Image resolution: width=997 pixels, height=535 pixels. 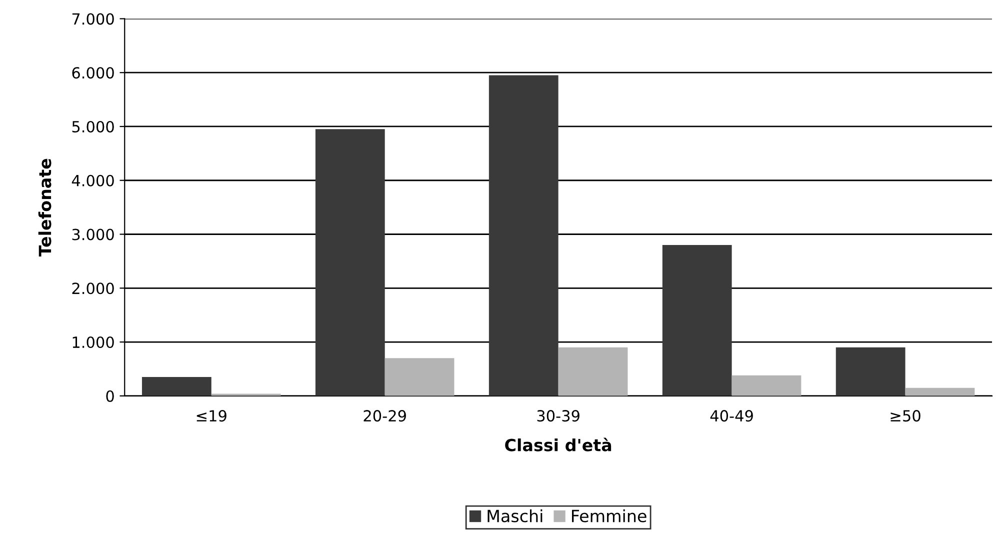 I want to click on x-tick-label: ≤19, so click(x=211, y=416).